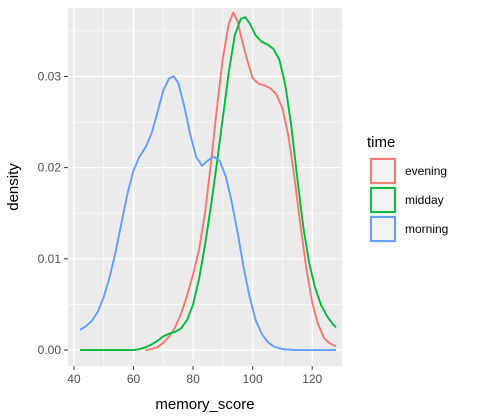 The image size is (480, 420). Describe the element at coordinates (312, 379) in the screenshot. I see `x-tick-label: 120` at that location.